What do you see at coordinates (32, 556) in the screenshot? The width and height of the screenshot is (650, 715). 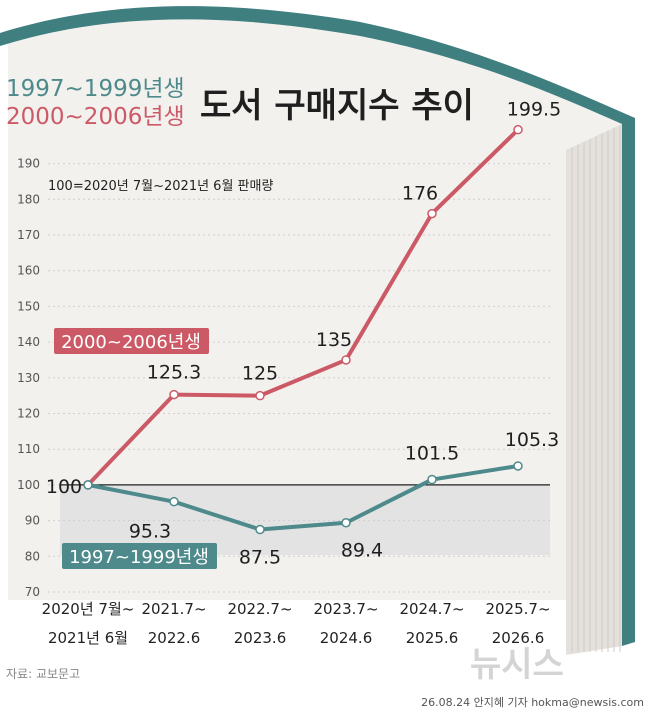 I see `y-tick-label: 80` at bounding box center [32, 556].